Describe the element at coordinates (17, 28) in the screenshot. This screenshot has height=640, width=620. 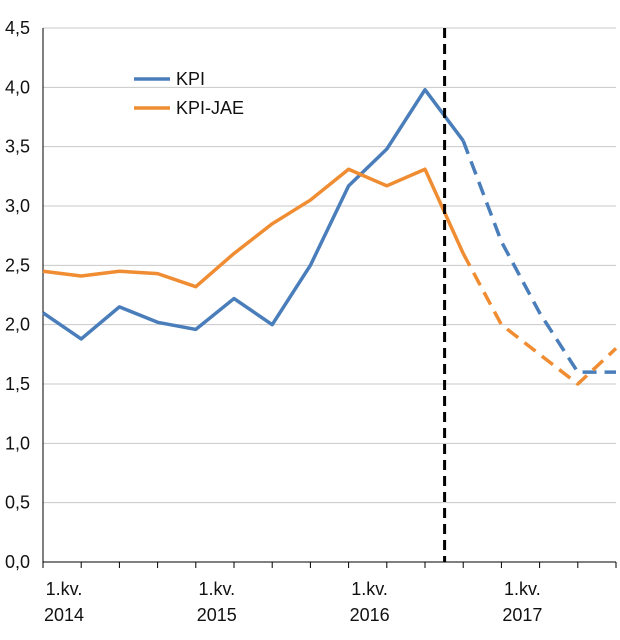
I see `y-tick-label: 4,5` at that location.